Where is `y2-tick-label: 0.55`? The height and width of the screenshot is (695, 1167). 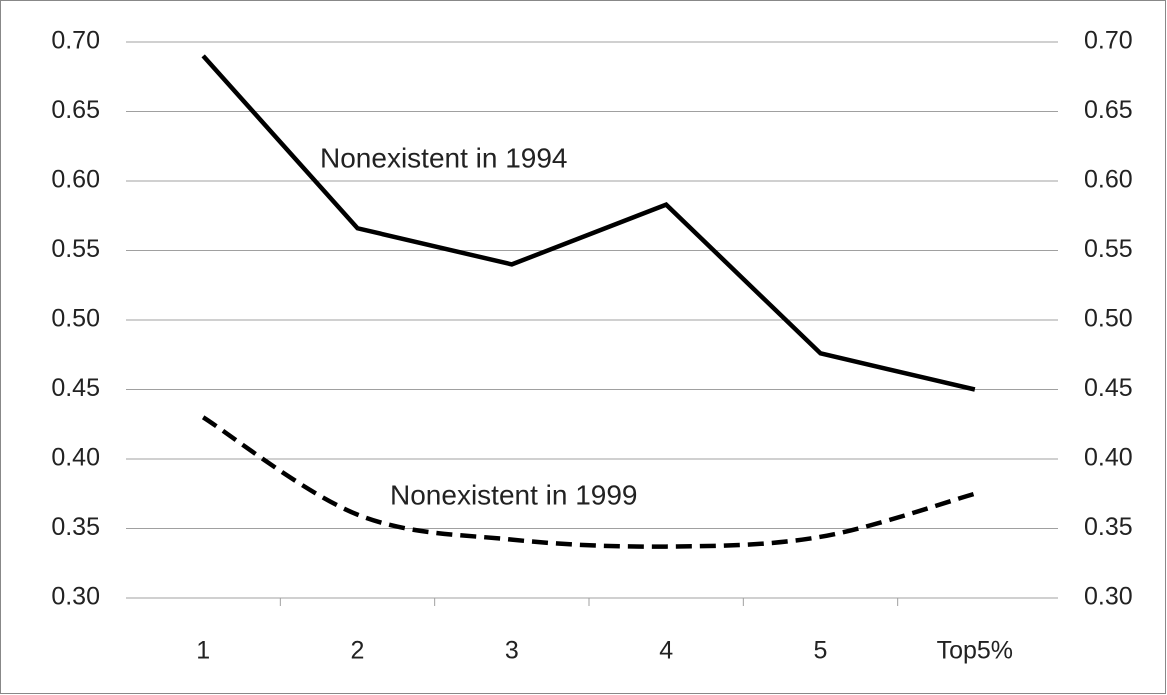
y2-tick-label: 0.55 is located at coordinates (1108, 249).